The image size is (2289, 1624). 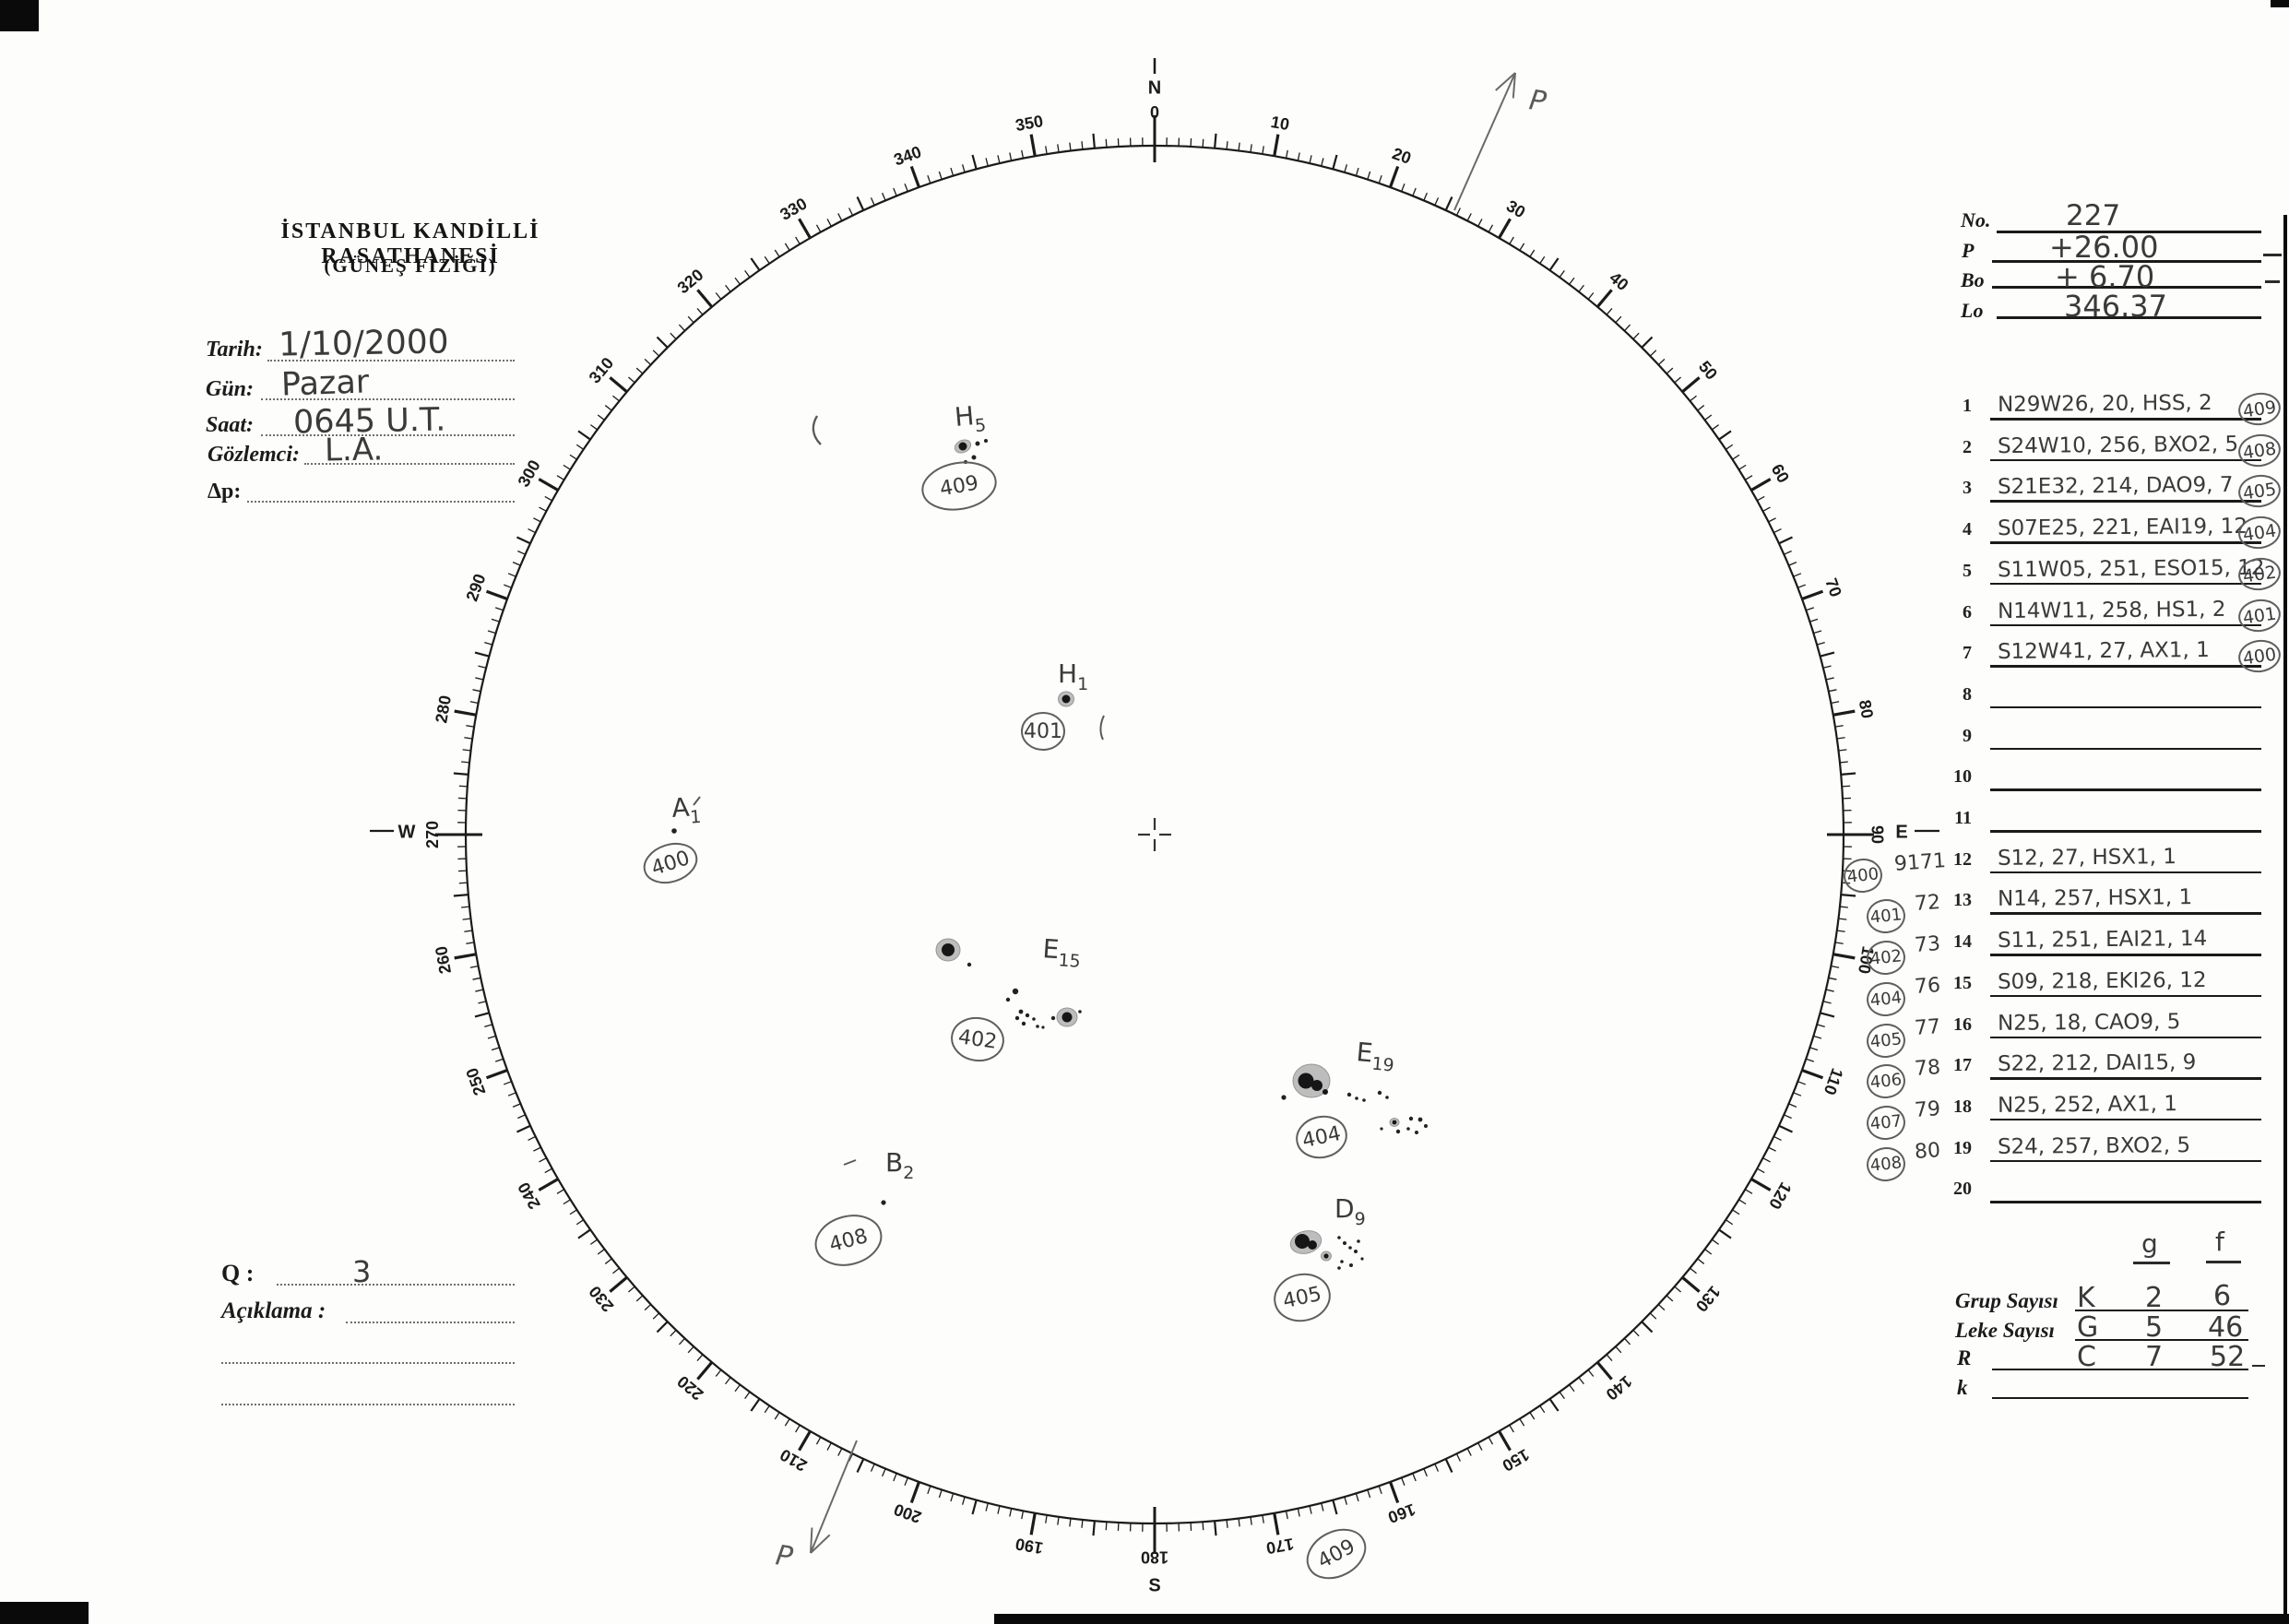 I want to click on degree-label: 30, so click(x=1515, y=208).